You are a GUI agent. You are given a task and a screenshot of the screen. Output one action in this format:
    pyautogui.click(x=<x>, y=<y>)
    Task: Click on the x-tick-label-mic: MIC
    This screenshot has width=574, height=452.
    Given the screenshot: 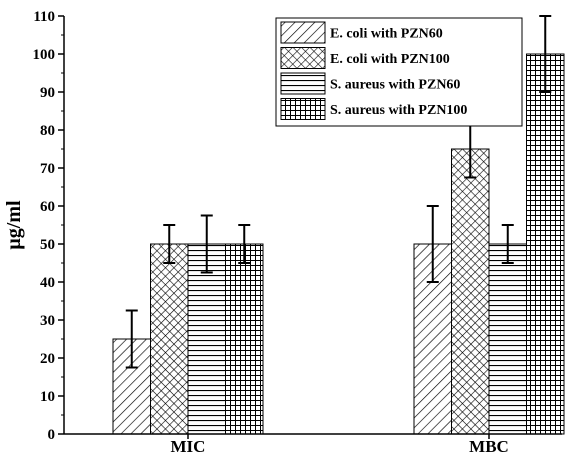 What is the action you would take?
    pyautogui.click(x=188, y=444)
    